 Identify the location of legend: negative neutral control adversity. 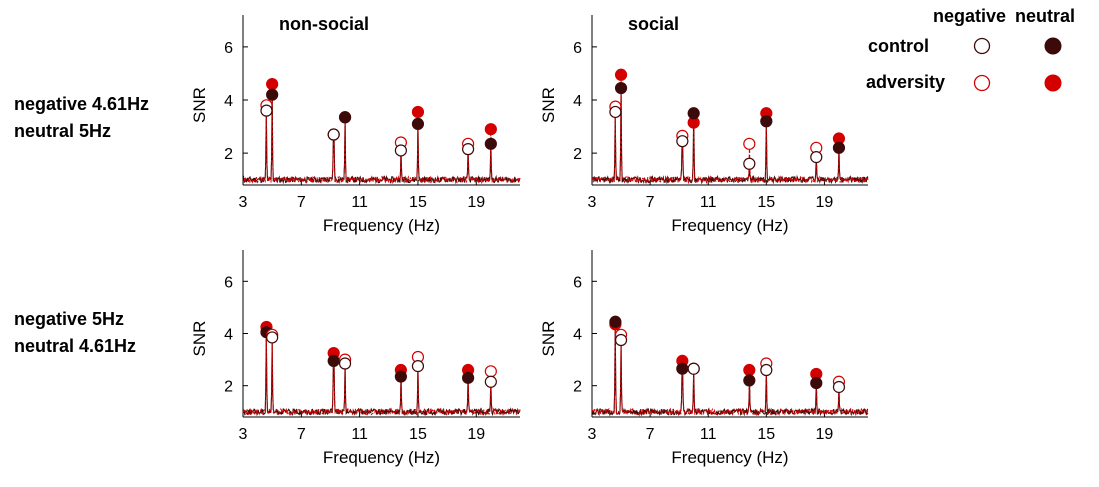
(970, 49).